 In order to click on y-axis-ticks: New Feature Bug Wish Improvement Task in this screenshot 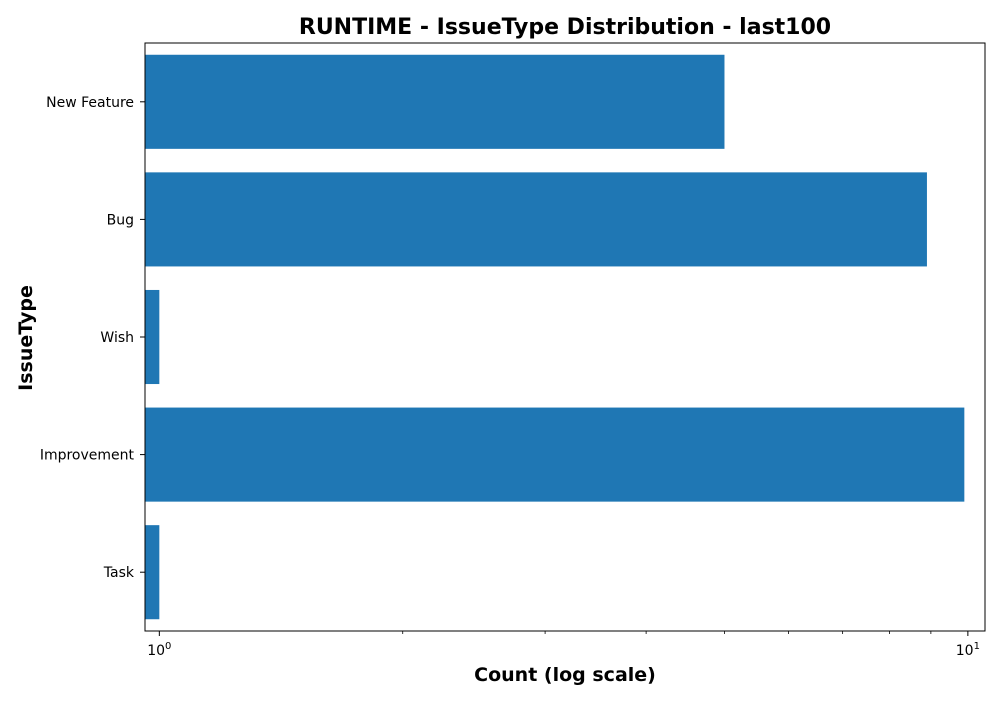, I will do `click(92, 338)`.